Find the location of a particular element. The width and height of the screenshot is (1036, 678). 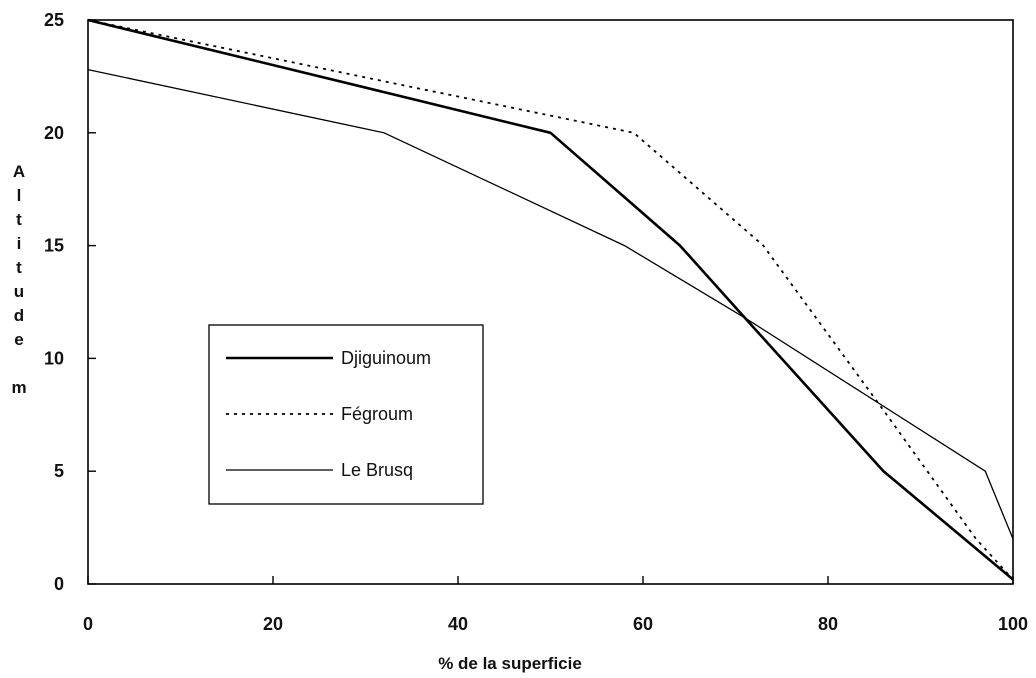

x-tick-label: 20 is located at coordinates (273, 624).